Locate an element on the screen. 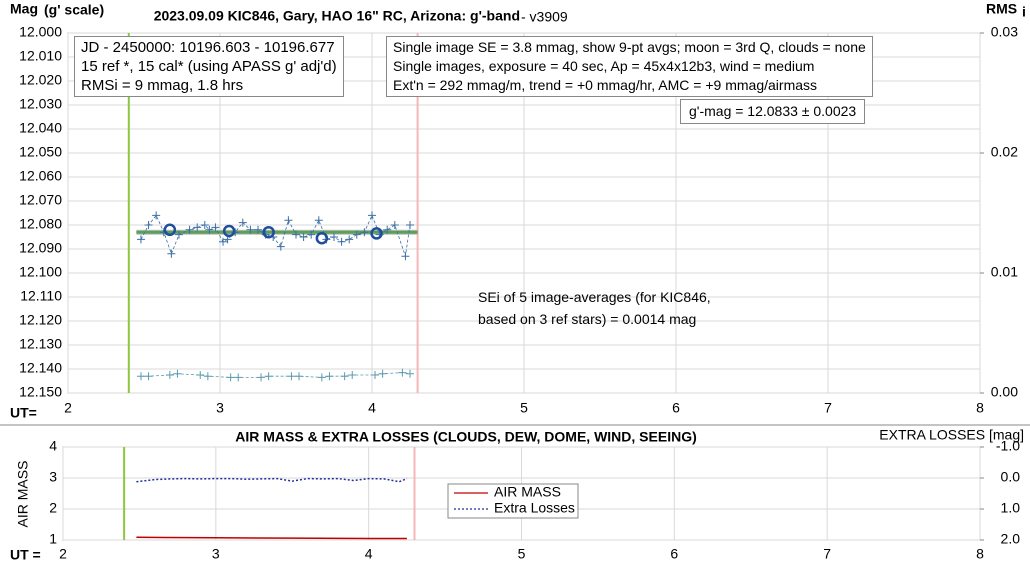  y-tick-label: 12.000 is located at coordinates (40, 32).